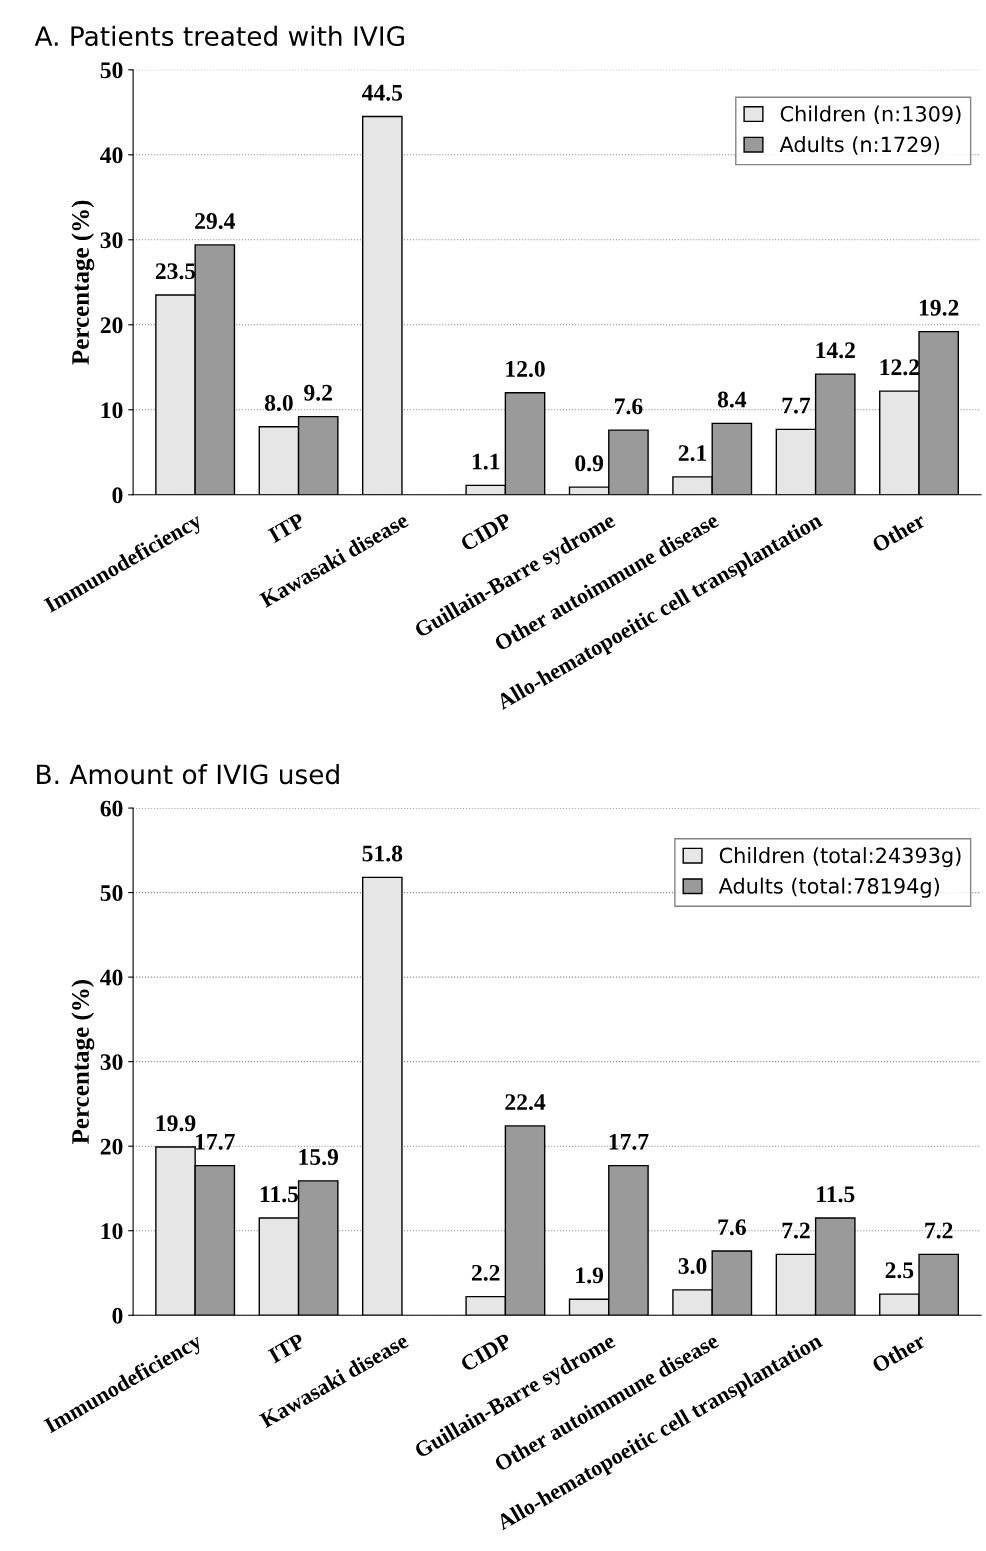 This screenshot has width=986, height=1551. I want to click on data-label: 44.5, so click(382, 92).